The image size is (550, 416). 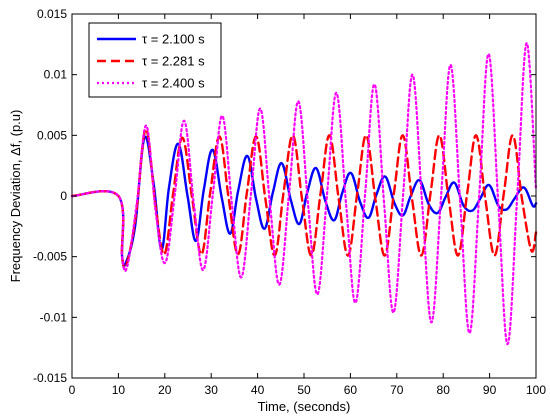 I want to click on y-tick-label: 0, so click(x=63, y=196).